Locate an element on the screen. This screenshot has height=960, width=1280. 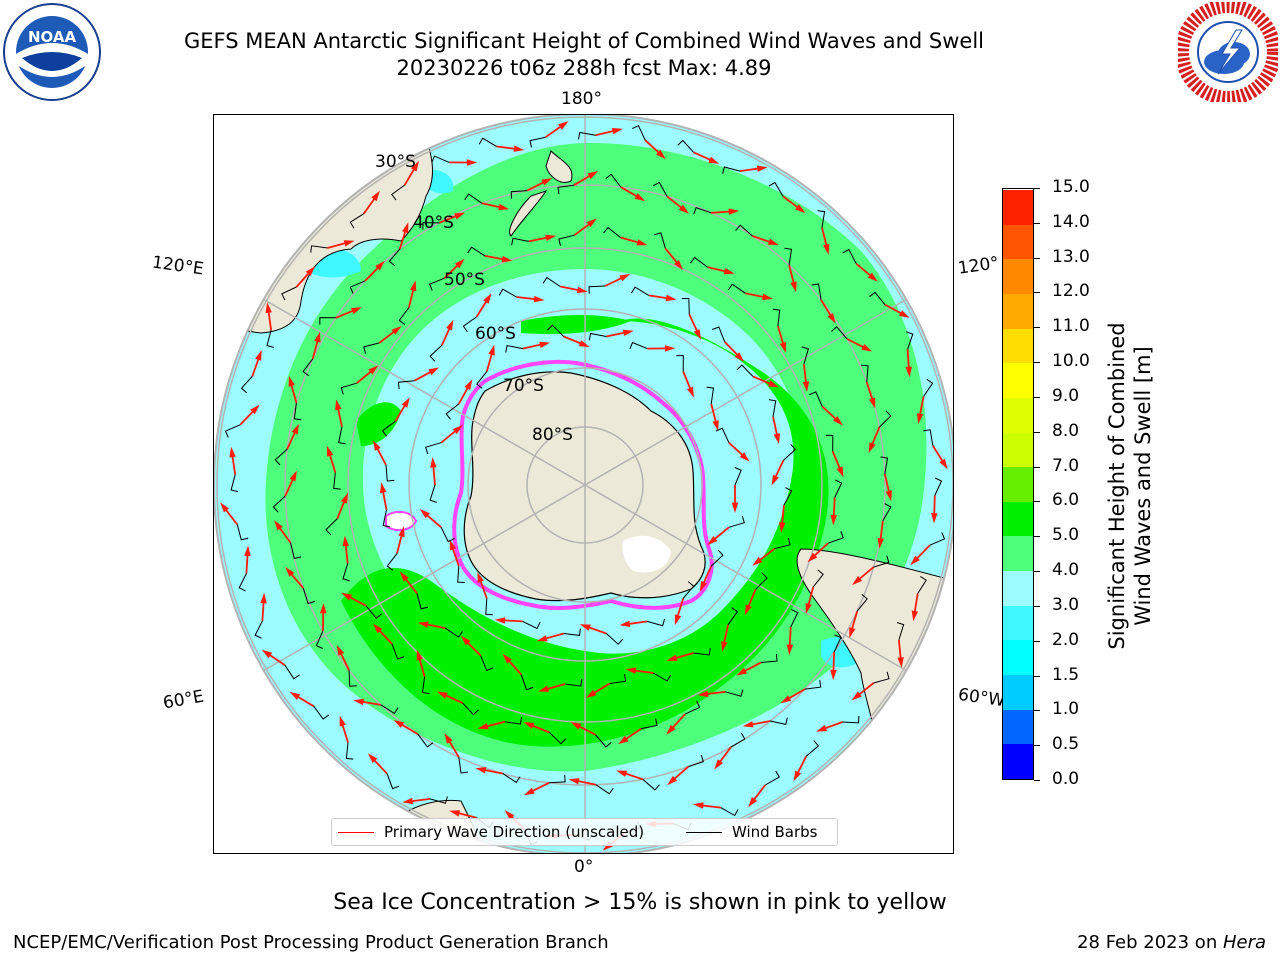
footer-date: 28 Feb 2023 on Hera is located at coordinates (1171, 942).